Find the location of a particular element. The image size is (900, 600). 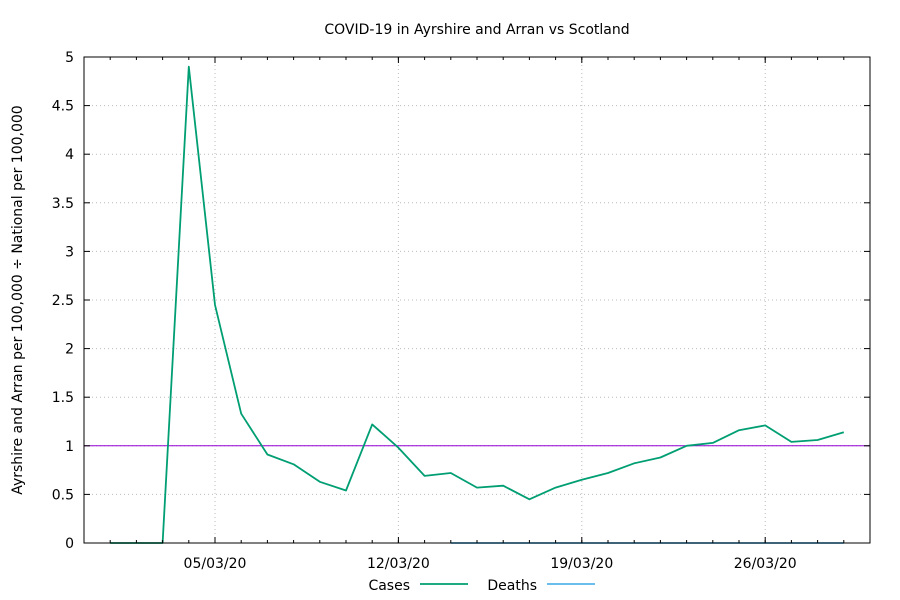

legend: Cases Deaths is located at coordinates (481, 586).